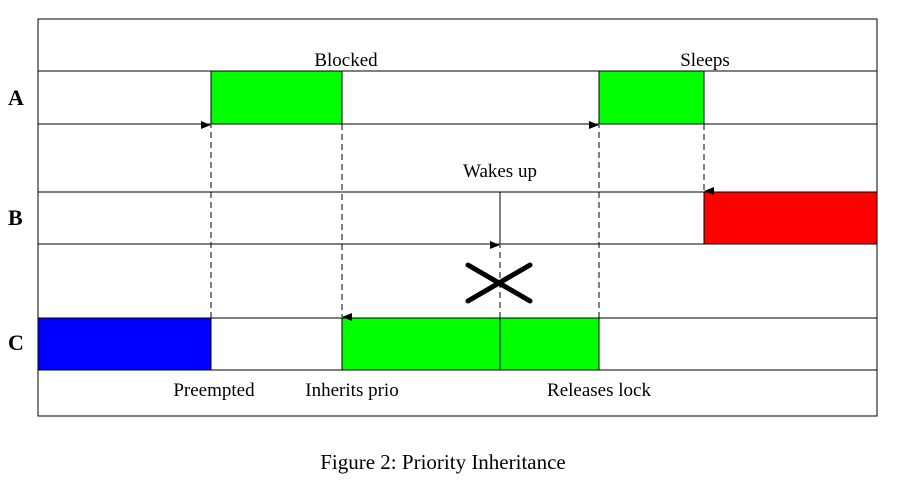 The image size is (902, 495). Describe the element at coordinates (443, 462) in the screenshot. I see `figure-caption: Figure 2: Priority Inheritance` at that location.